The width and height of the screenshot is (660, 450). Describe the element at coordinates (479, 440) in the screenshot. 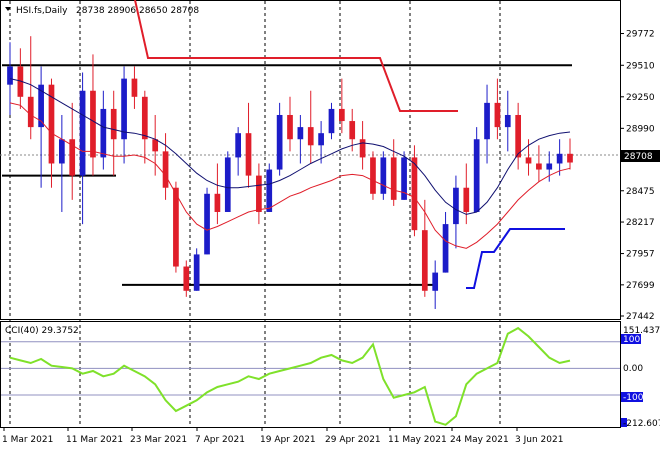

I see `time-tick-label: 24 May 2021` at that location.